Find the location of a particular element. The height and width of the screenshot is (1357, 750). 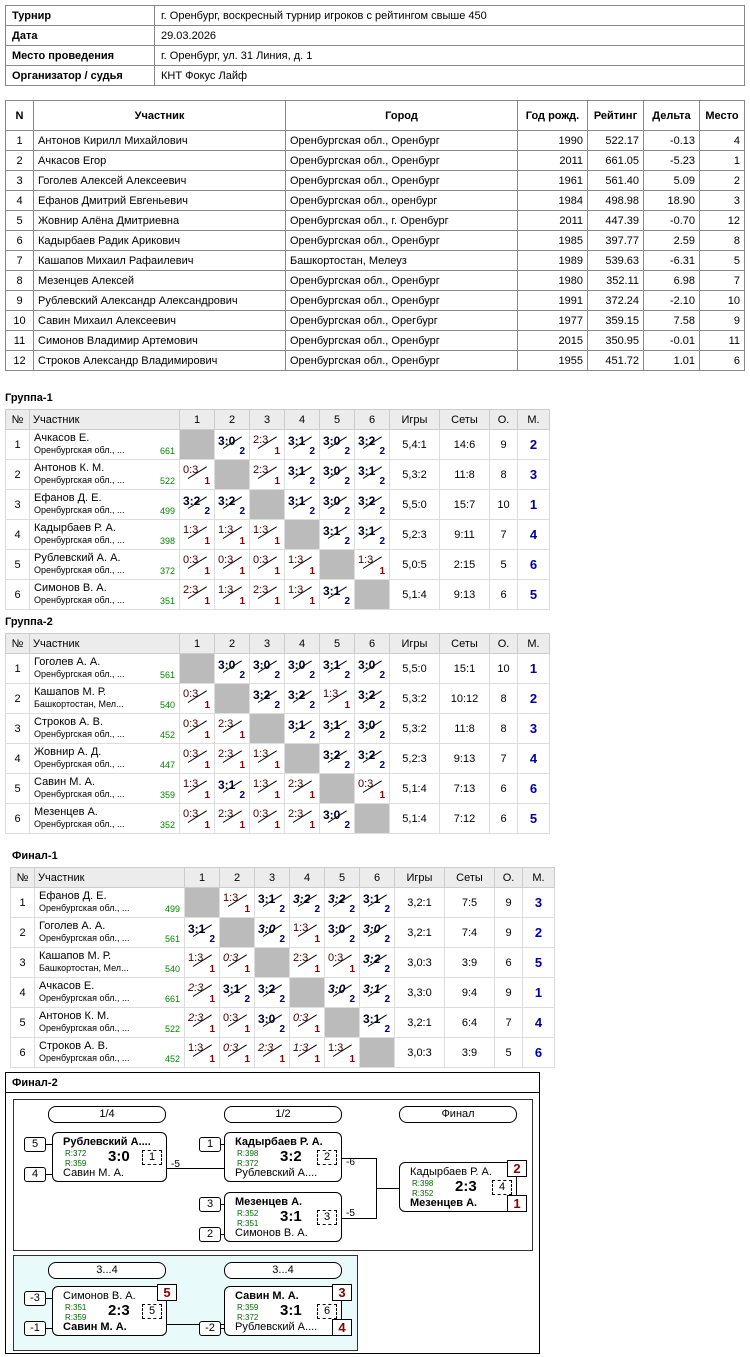

player-name: Строков А. В. is located at coordinates (69, 722).